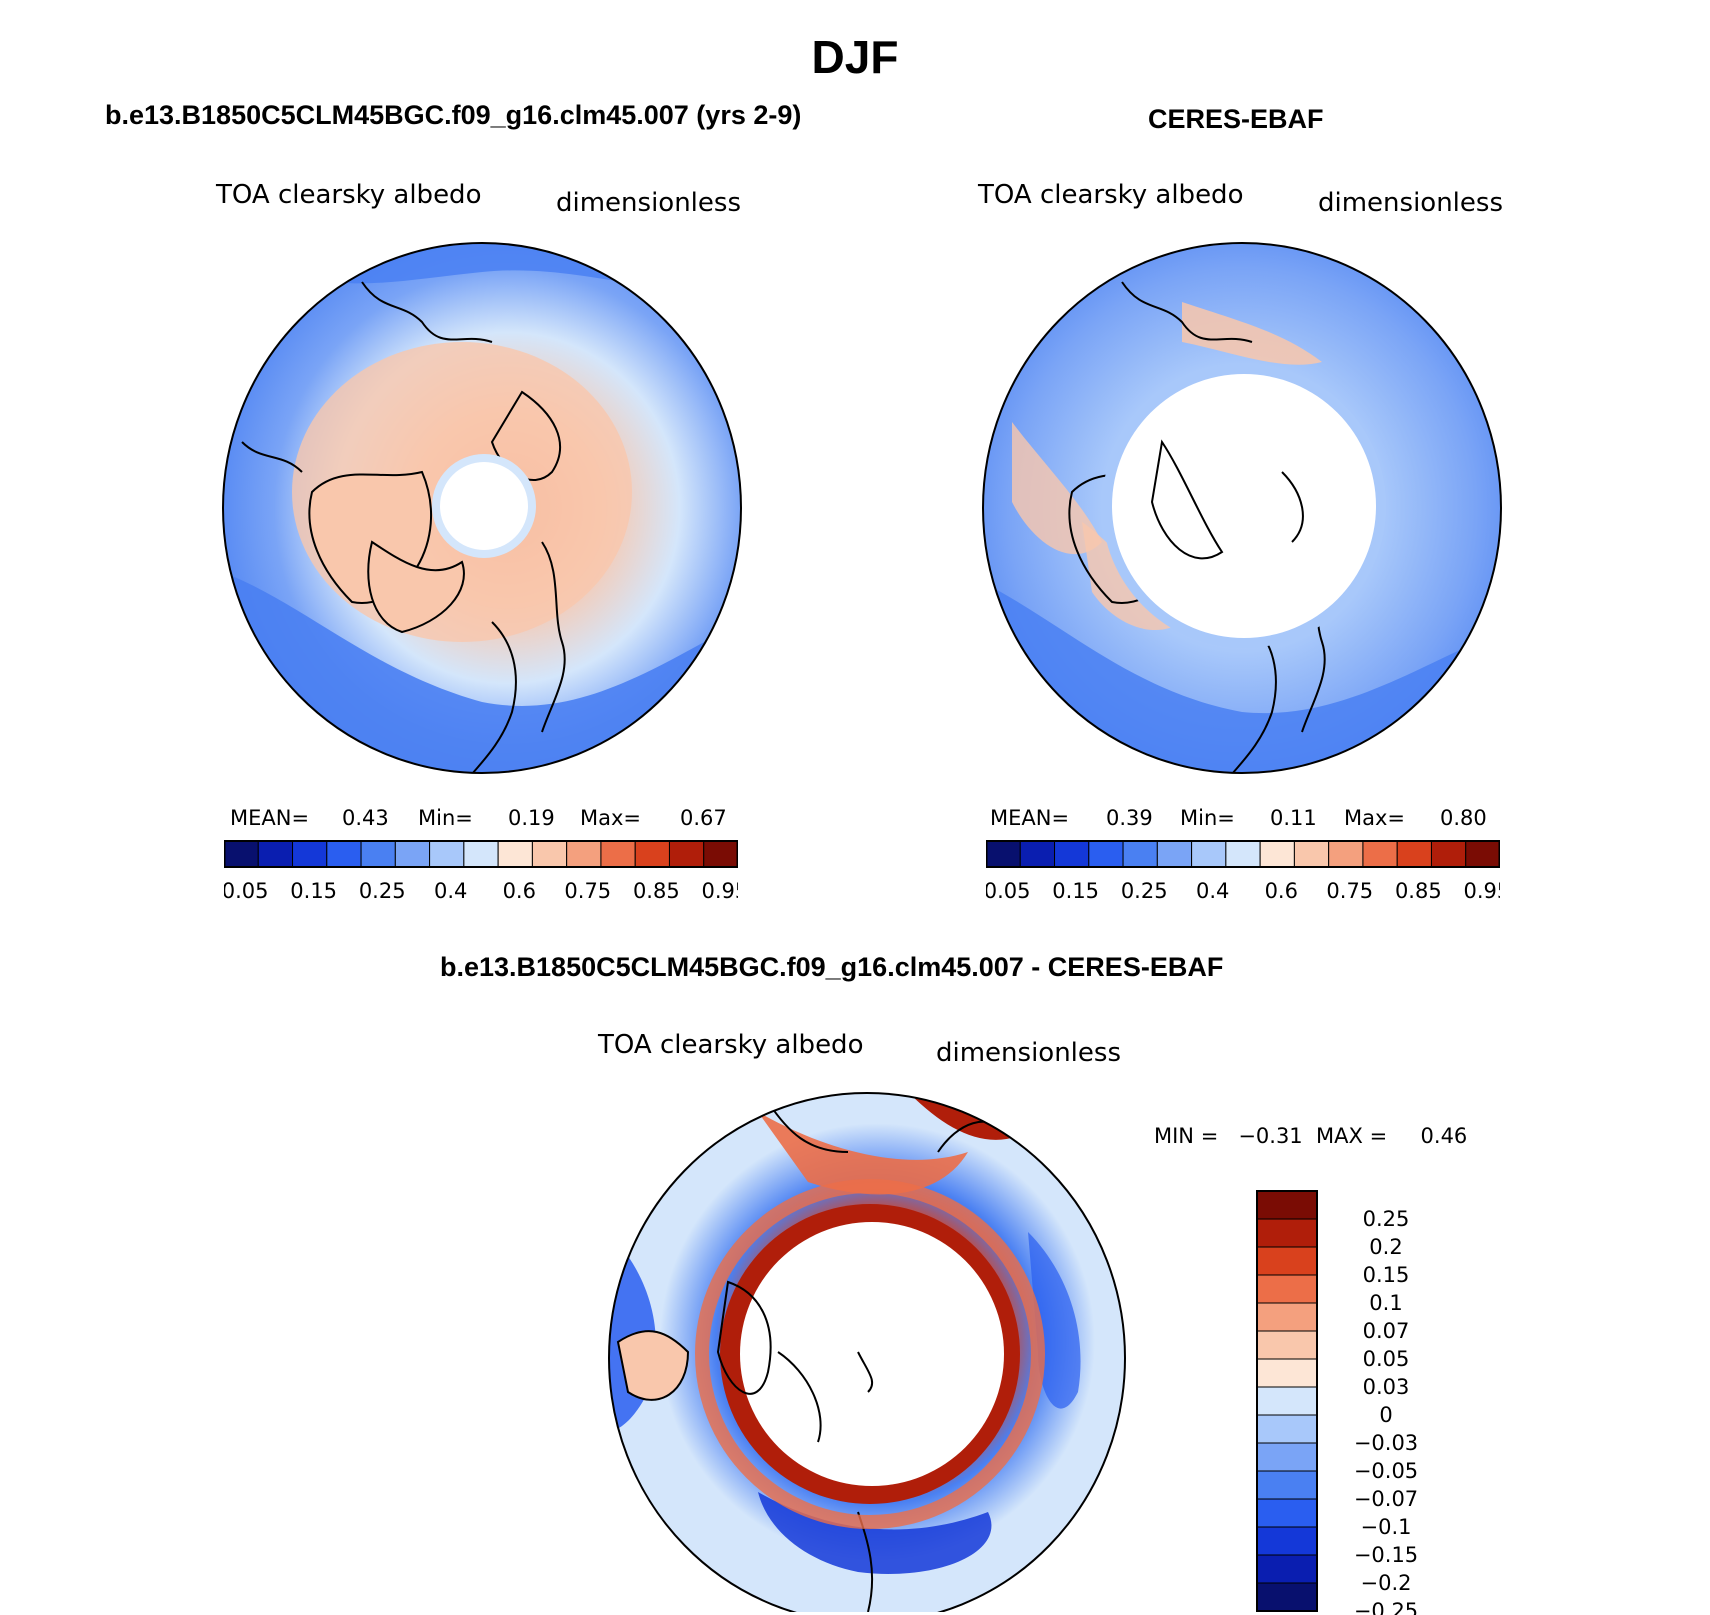 The image size is (1710, 1615). I want to click on diff-variable-label: TOA clearsky albedo, so click(731, 1045).